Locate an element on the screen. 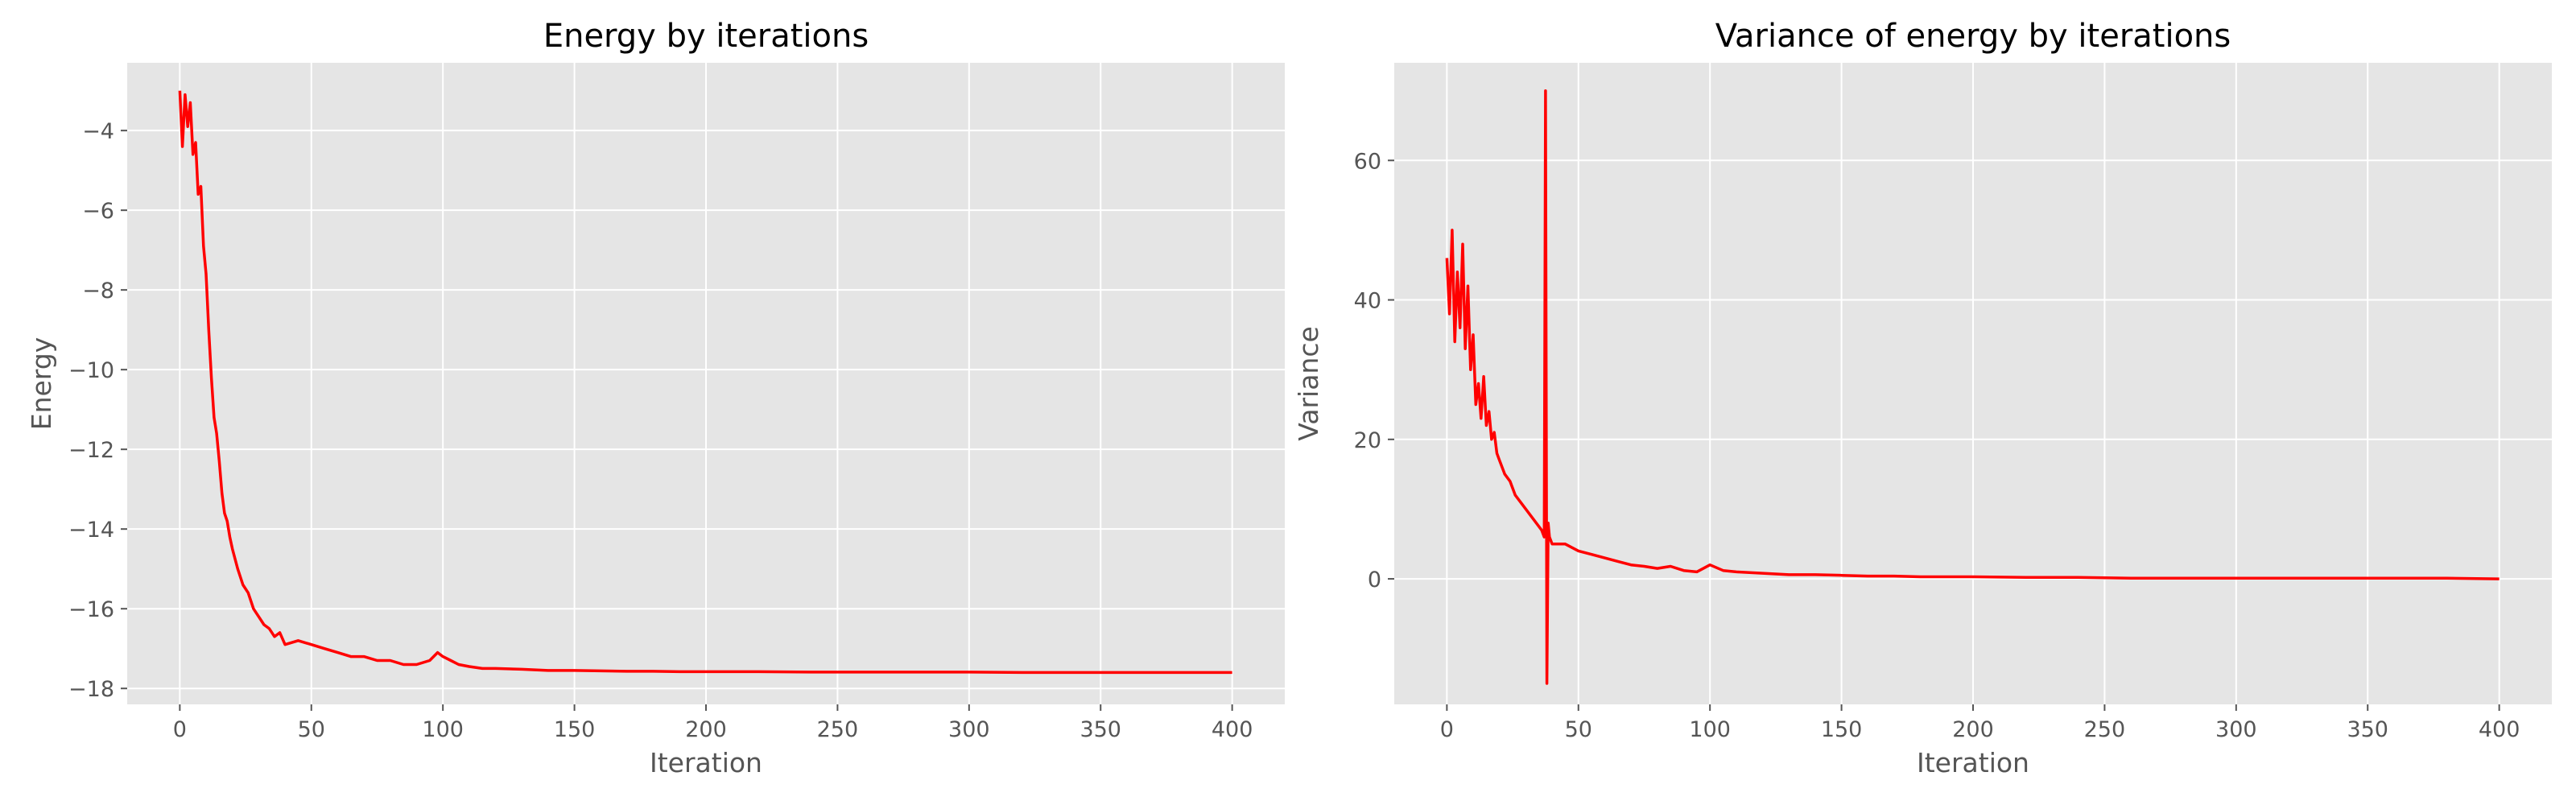 This screenshot has height=805, width=2576. y-tick-label: −4 is located at coordinates (98, 131).